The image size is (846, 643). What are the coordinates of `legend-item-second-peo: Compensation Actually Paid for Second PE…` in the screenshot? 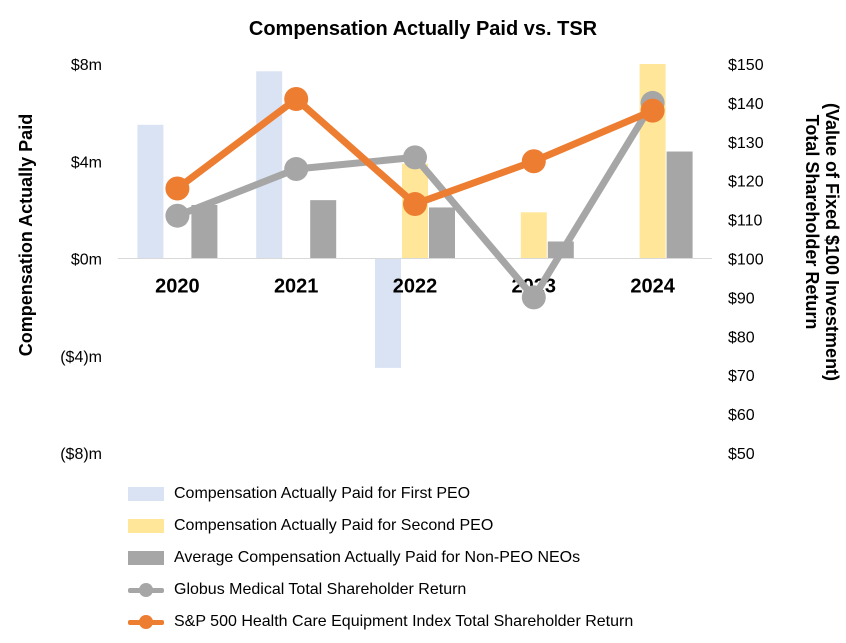 It's located at (478, 526).